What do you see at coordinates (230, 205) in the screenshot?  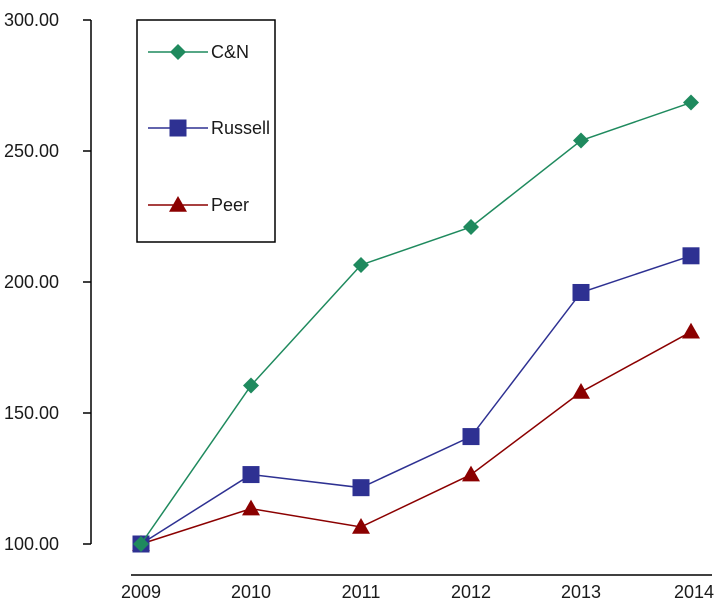 I see `legend-label: Peer` at bounding box center [230, 205].